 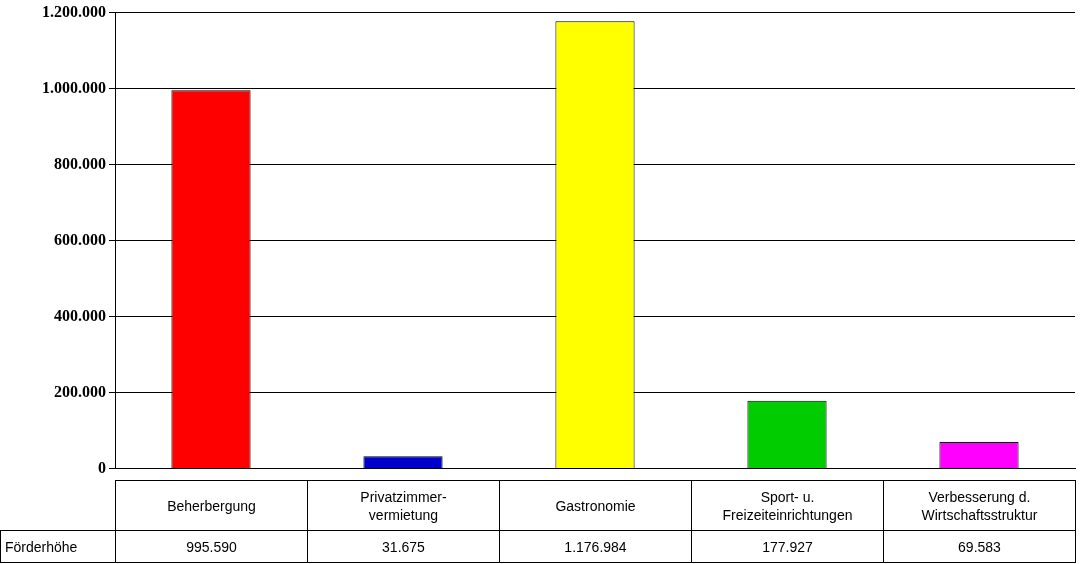 I want to click on y-tick-label: 600.000, so click(x=80, y=239).